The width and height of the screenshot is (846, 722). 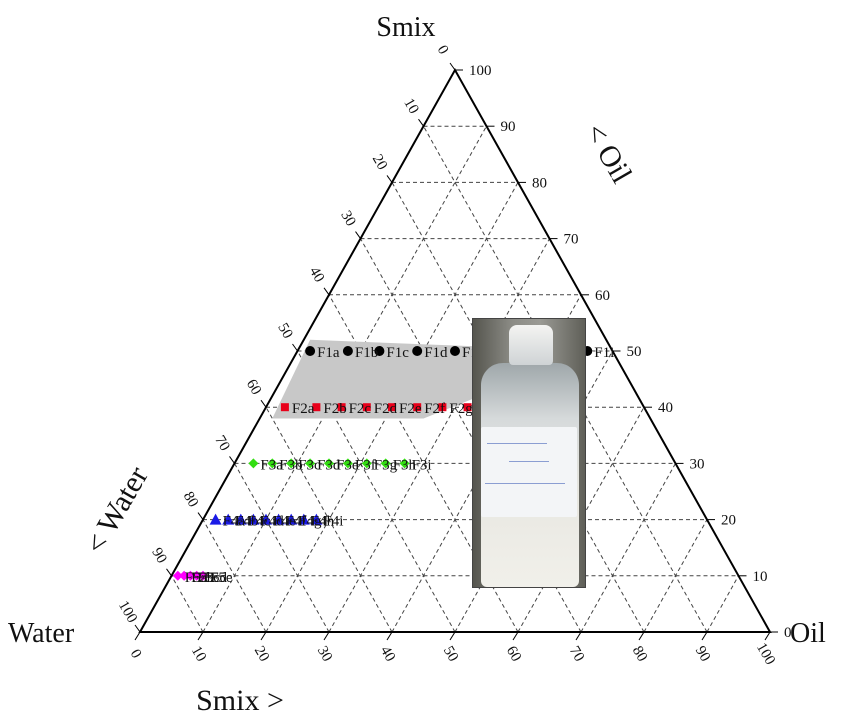 I want to click on tick-label-left: 40, so click(x=316, y=274).